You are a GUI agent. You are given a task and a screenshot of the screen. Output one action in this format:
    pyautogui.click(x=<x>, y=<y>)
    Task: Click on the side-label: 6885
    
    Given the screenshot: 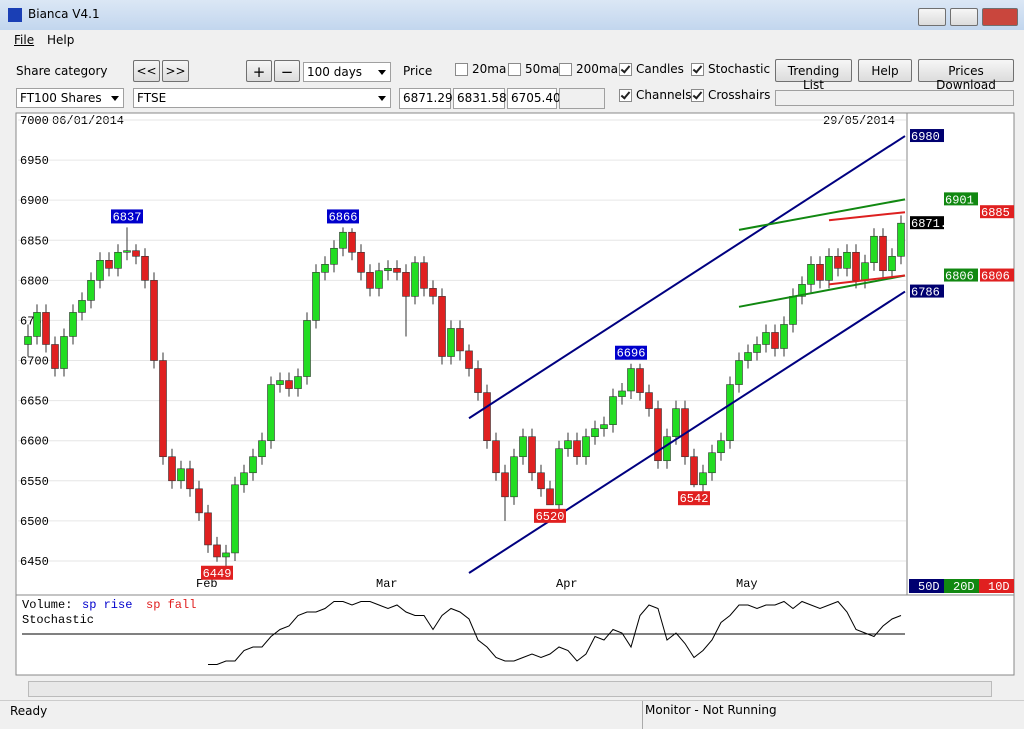 What is the action you would take?
    pyautogui.click(x=995, y=213)
    